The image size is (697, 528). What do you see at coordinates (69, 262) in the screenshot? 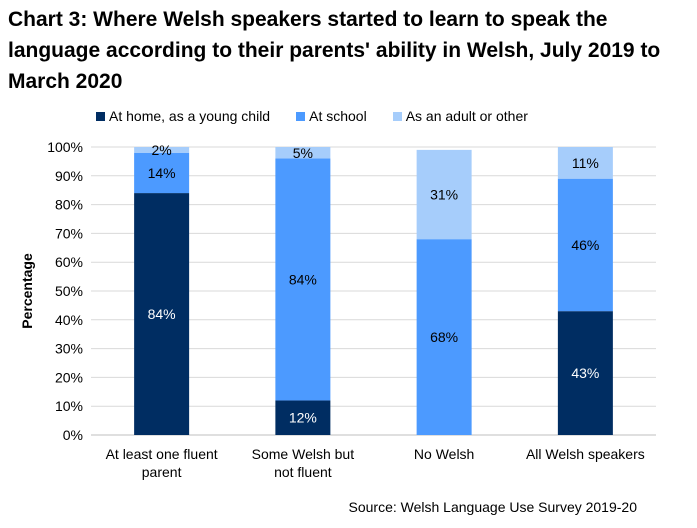
I see `y-tick-label: 60%` at bounding box center [69, 262].